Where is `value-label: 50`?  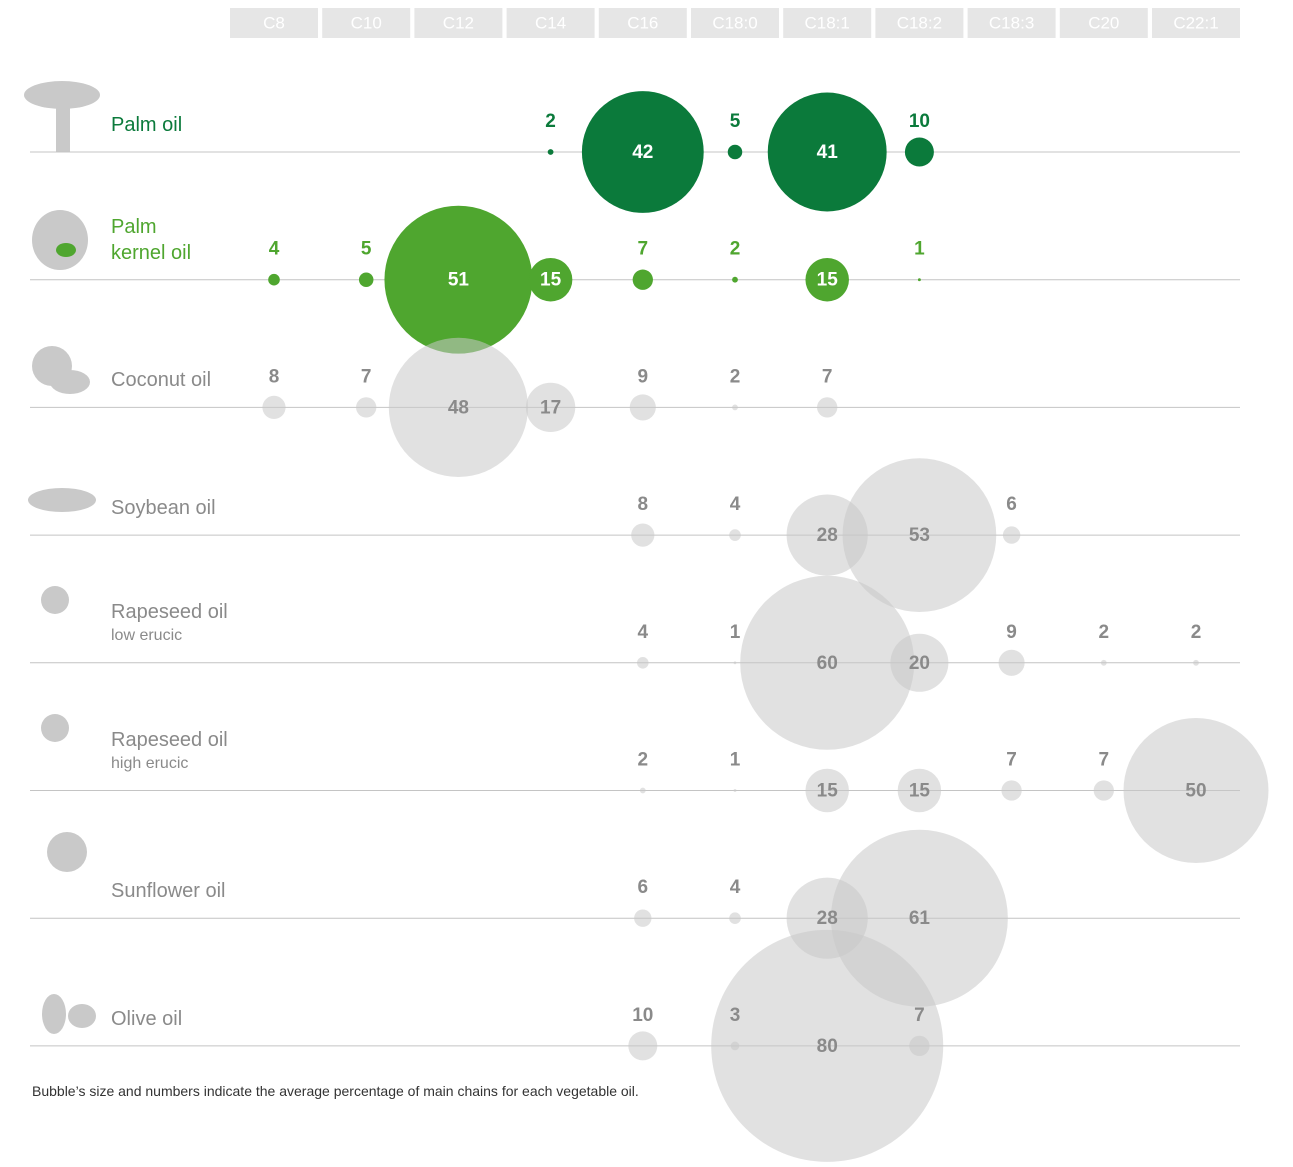
value-label: 50 is located at coordinates (1195, 791).